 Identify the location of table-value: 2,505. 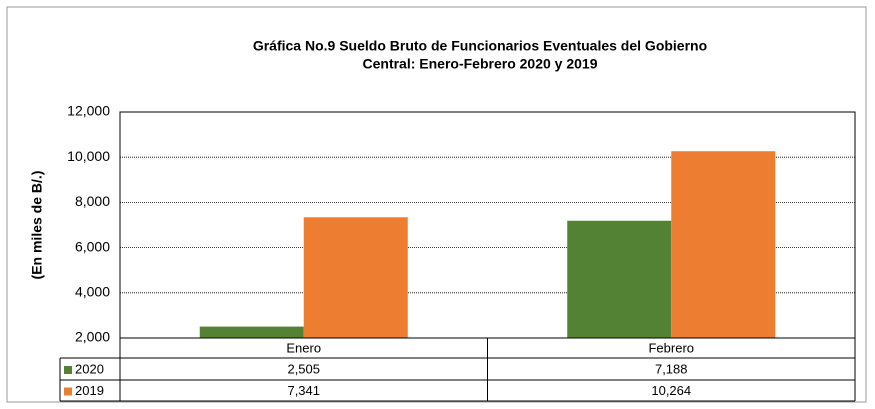
(303, 368).